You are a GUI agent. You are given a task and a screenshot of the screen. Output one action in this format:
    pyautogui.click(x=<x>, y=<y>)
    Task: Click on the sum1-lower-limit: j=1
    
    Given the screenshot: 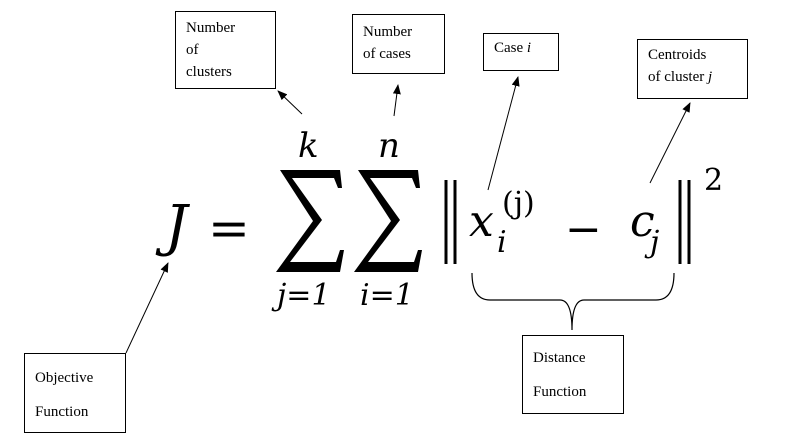 What is the action you would take?
    pyautogui.click(x=301, y=295)
    